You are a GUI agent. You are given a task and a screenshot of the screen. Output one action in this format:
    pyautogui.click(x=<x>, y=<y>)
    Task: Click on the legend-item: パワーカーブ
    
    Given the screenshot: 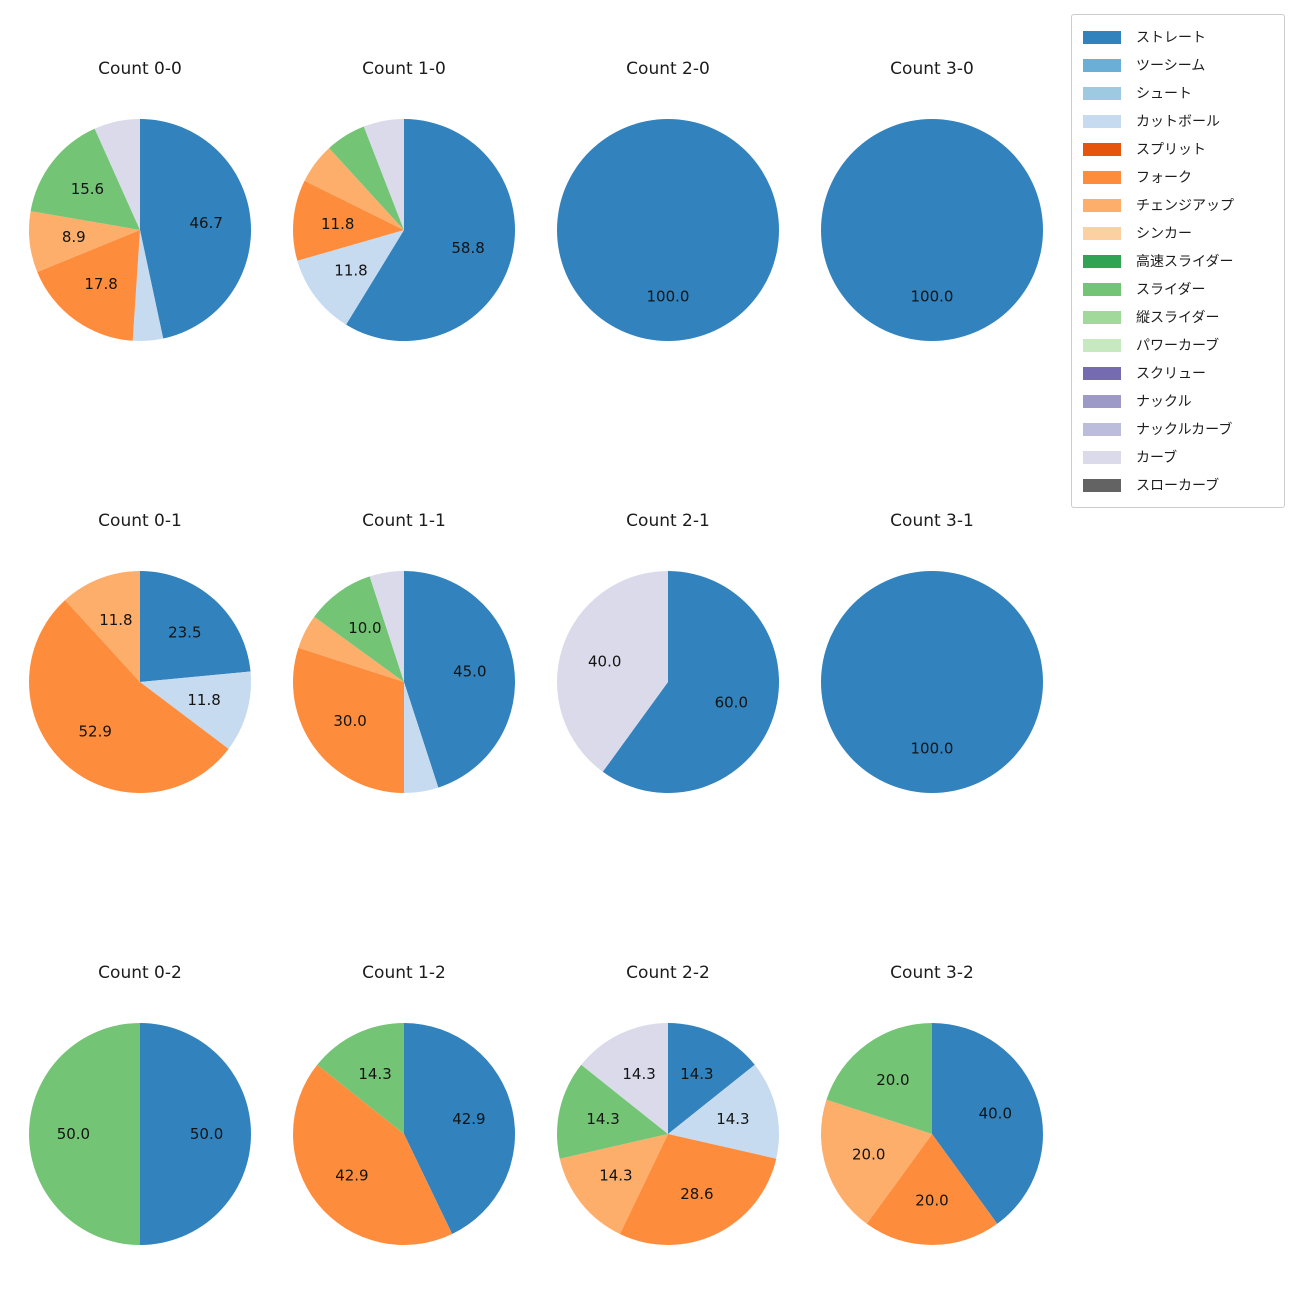 What is the action you would take?
    pyautogui.click(x=1178, y=345)
    